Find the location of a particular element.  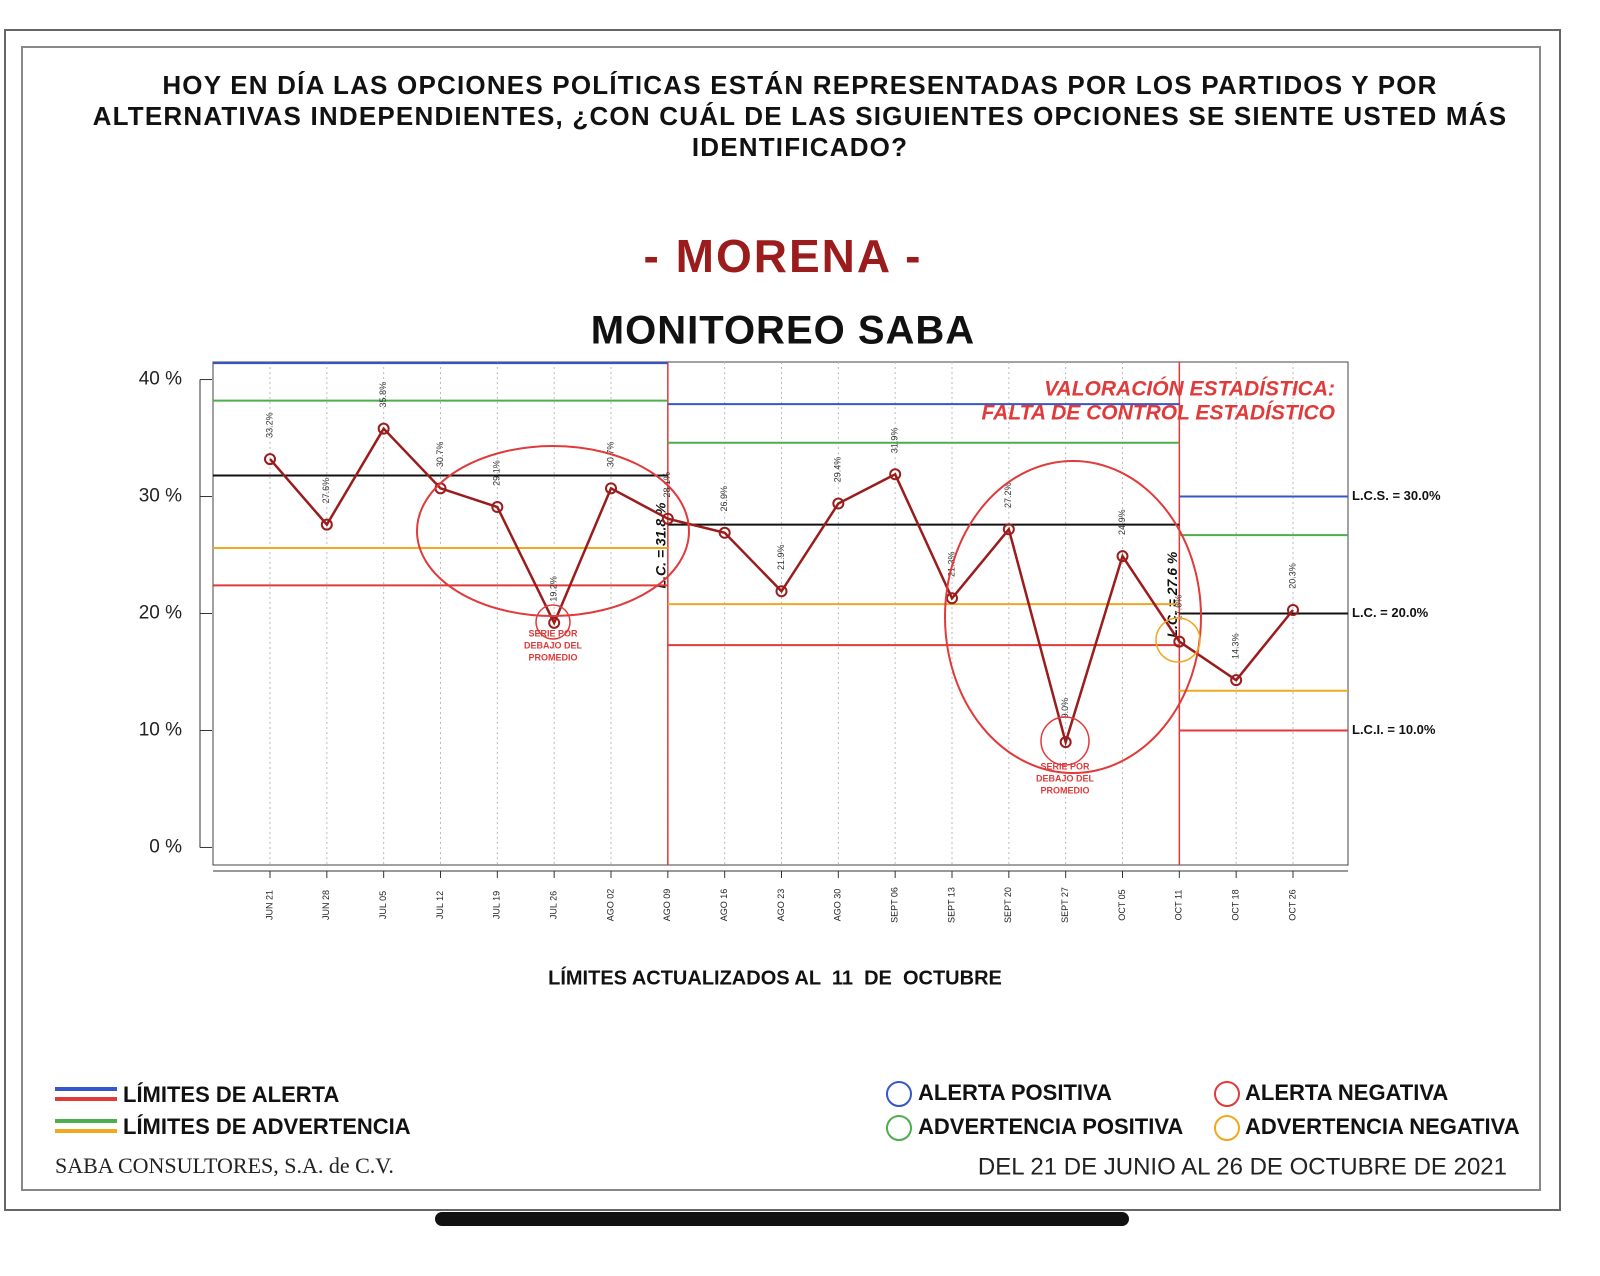

annotation: VALORACIÓN ESTADÍSTICA: is located at coordinates (1189, 389).